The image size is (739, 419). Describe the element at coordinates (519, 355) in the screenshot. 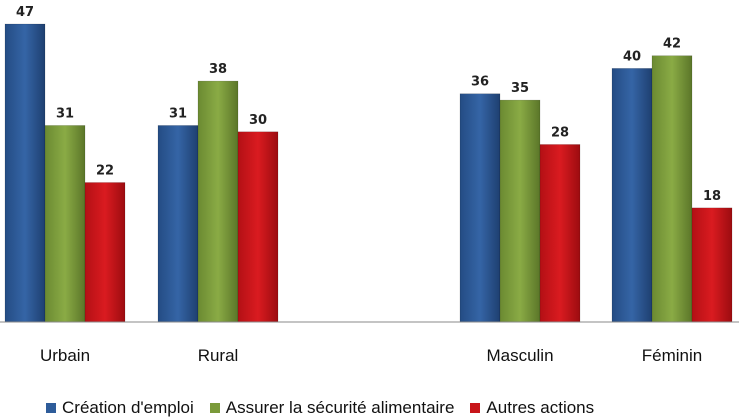

I see `category-label: Masculin` at that location.